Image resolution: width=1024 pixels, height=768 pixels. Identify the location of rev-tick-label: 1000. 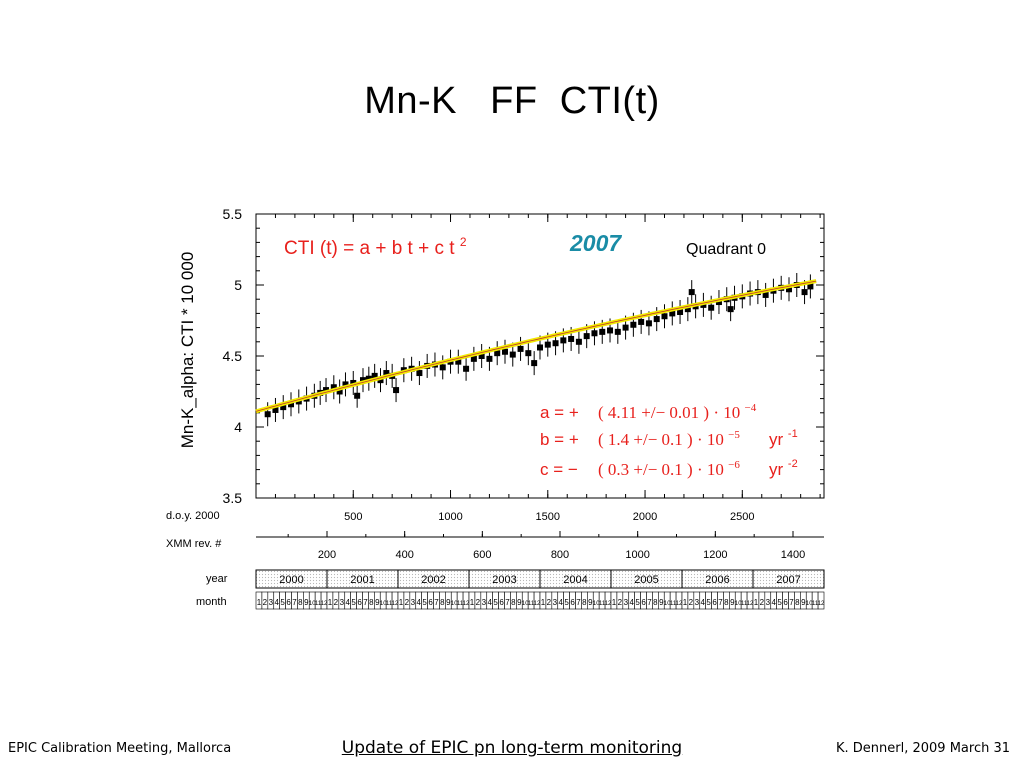
(637, 555).